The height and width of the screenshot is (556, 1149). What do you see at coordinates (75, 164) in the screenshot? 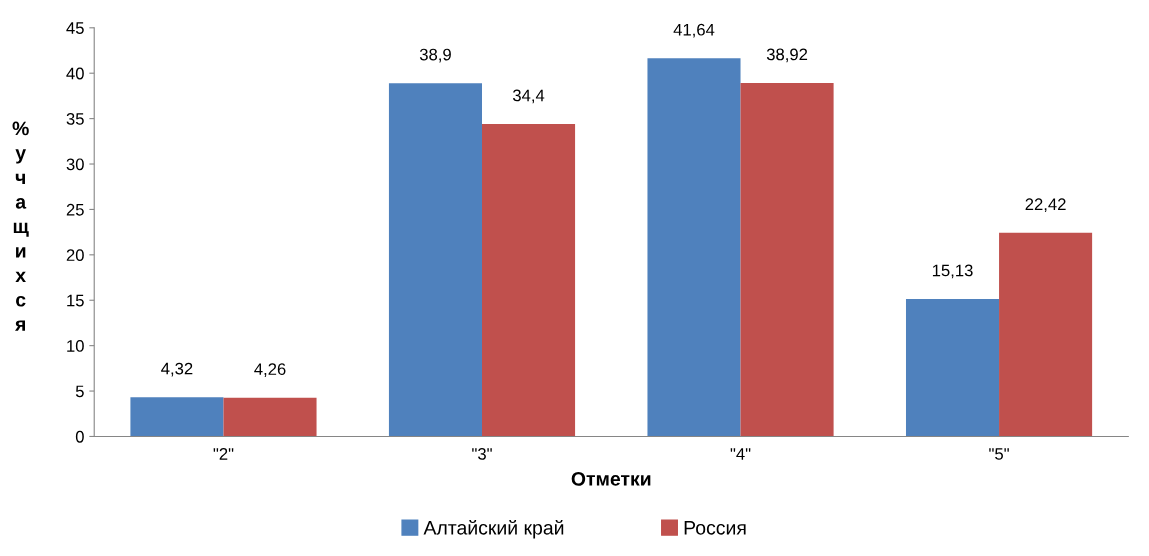
I see `y-tick-label: 30` at bounding box center [75, 164].